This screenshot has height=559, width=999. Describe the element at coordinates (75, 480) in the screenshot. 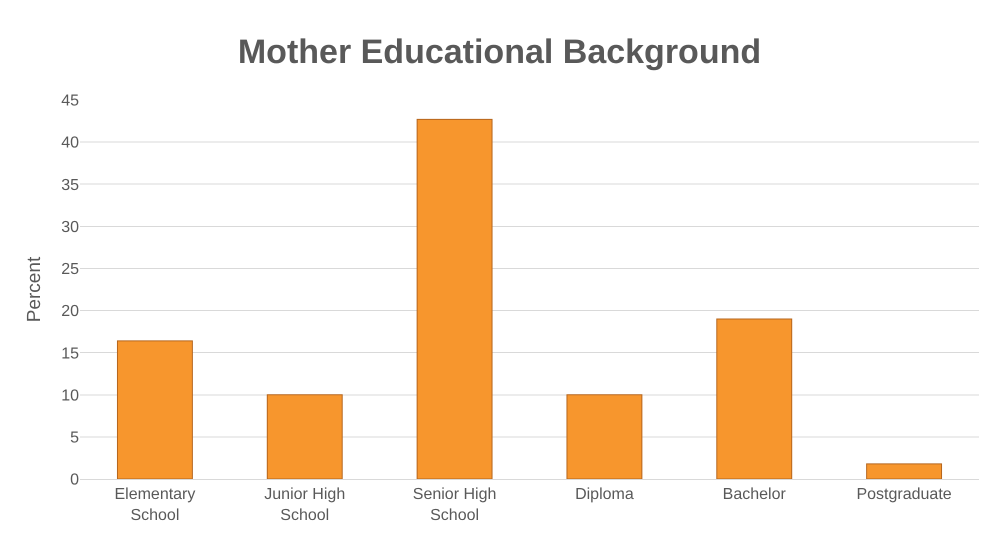

I see `y-tick-label: 0` at that location.